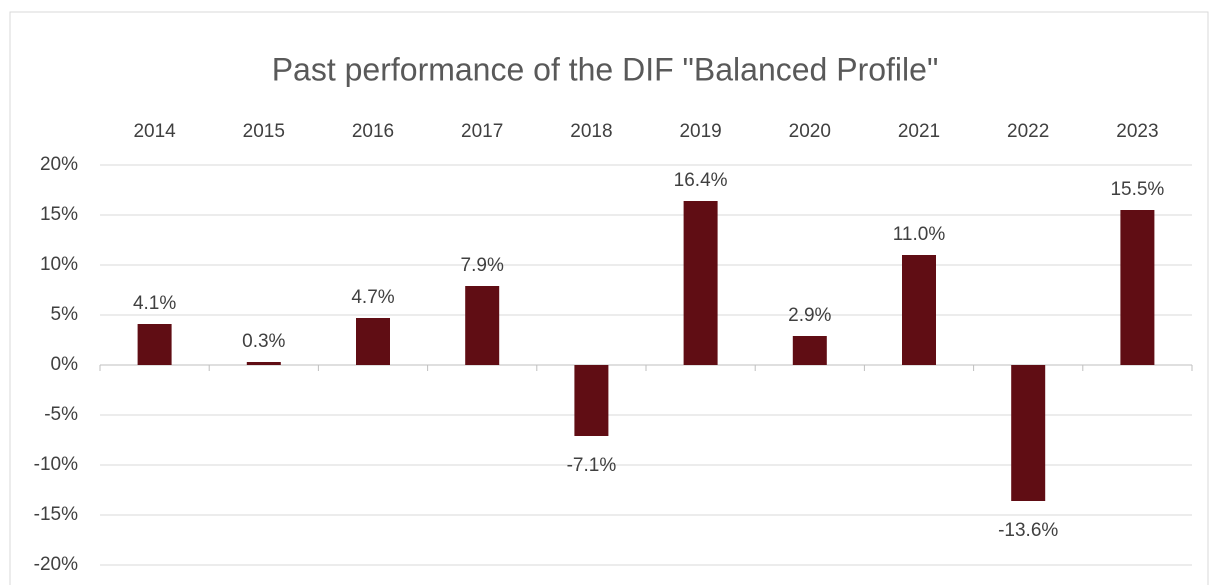 Image resolution: width=1210 pixels, height=585 pixels. What do you see at coordinates (919, 131) in the screenshot?
I see `x-tick-label: 2021` at bounding box center [919, 131].